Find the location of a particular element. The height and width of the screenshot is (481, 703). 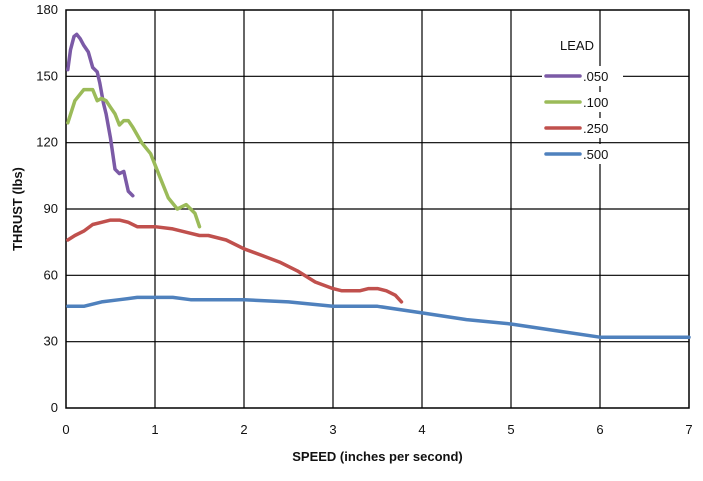

legend-label: .250 is located at coordinates (595, 128).